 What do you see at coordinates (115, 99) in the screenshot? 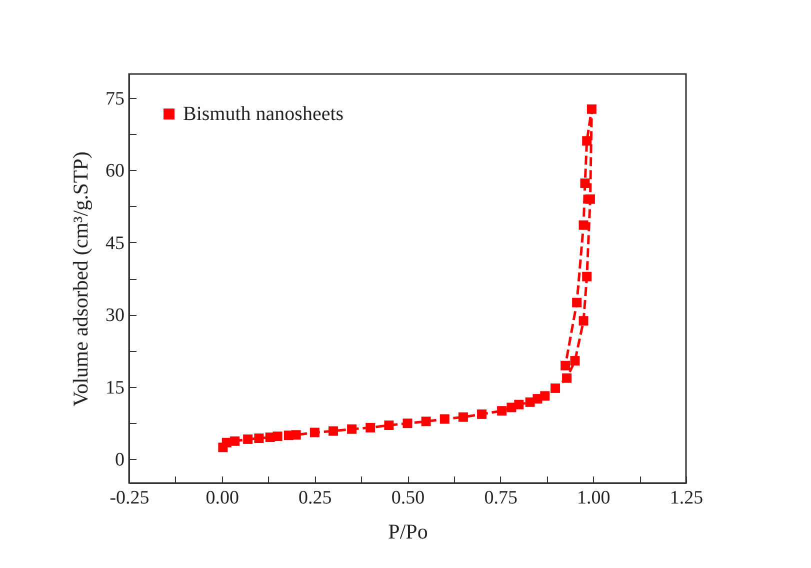
I see `y-tick-label: 75` at bounding box center [115, 99].